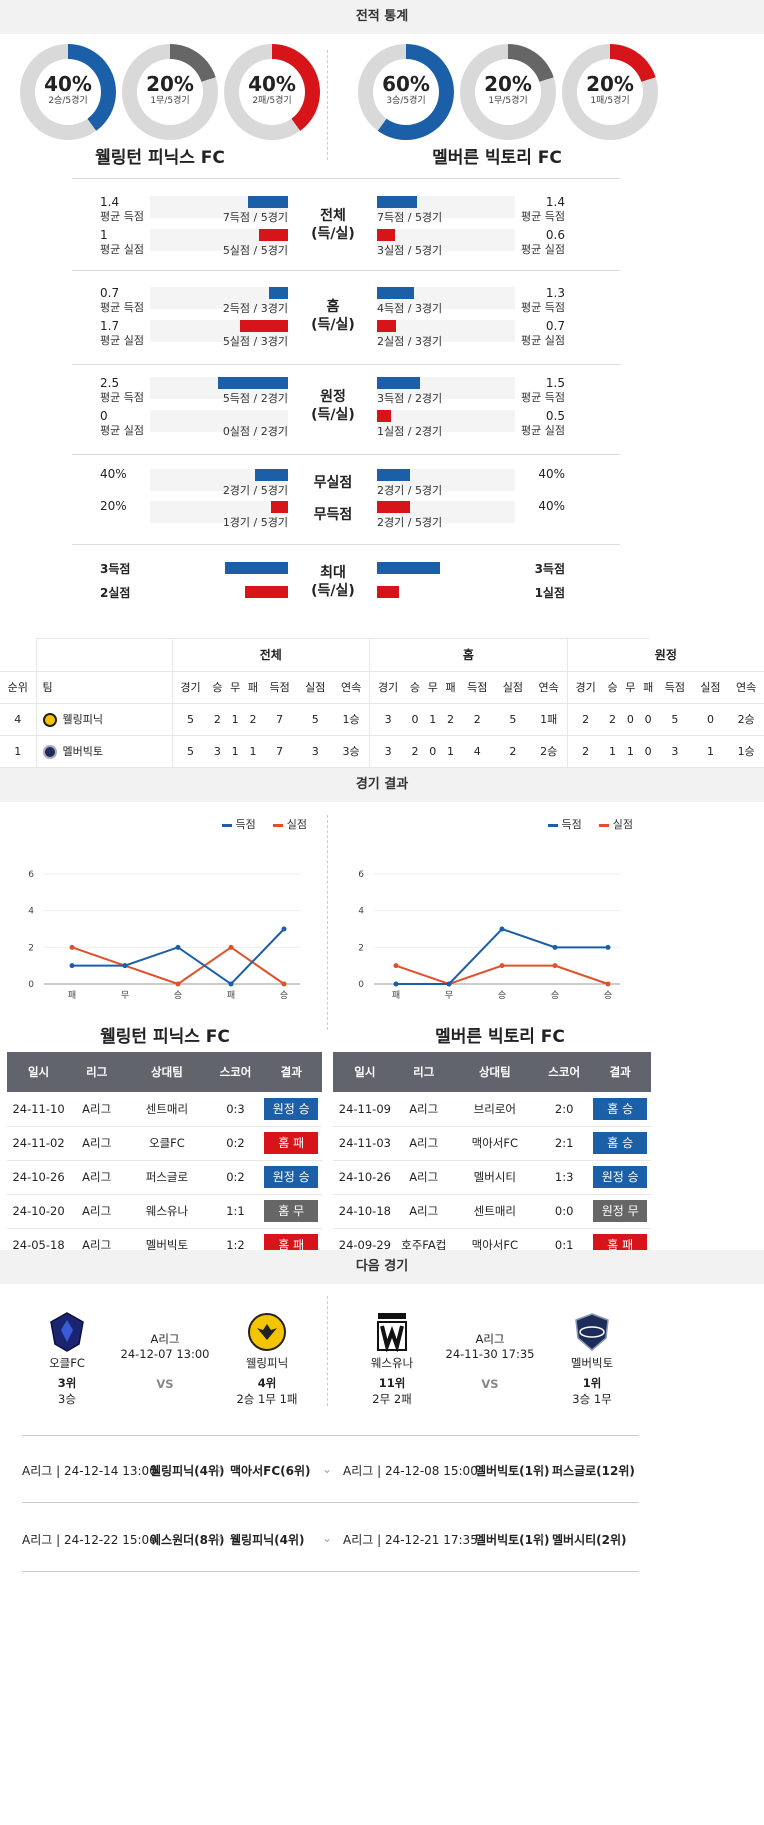  Describe the element at coordinates (351, 751) in the screenshot. I see `standings-cell: 3승` at that location.